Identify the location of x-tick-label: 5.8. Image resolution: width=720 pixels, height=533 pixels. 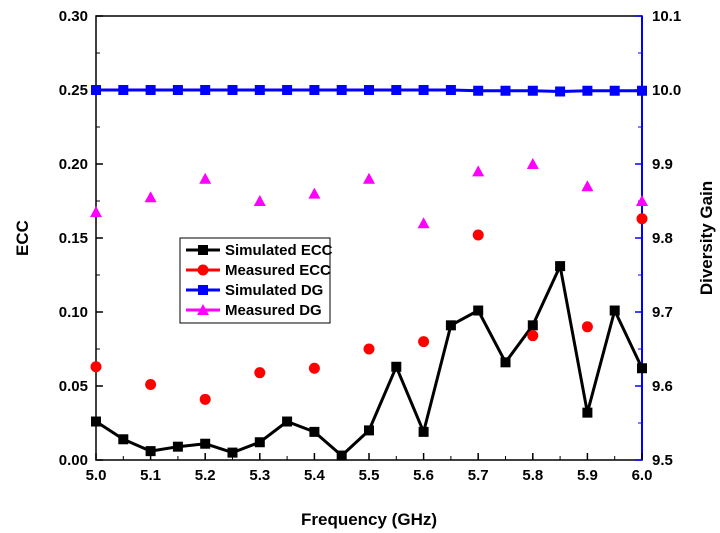
(532, 475).